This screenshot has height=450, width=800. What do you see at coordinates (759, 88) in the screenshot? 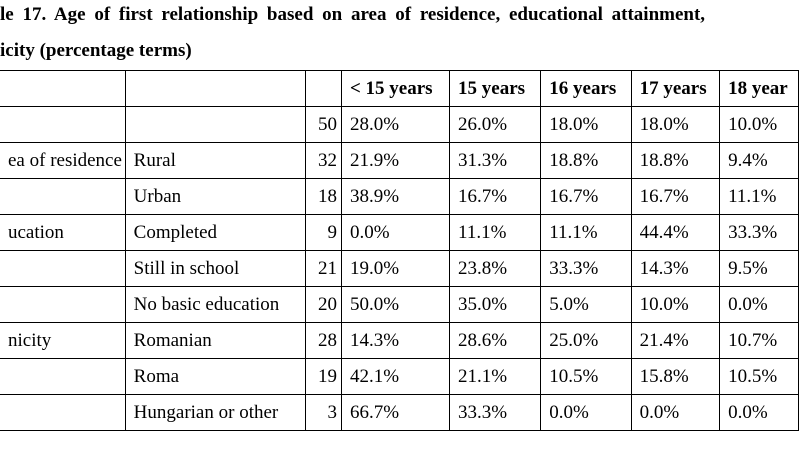
I see `column-header: 18 year` at bounding box center [759, 88].